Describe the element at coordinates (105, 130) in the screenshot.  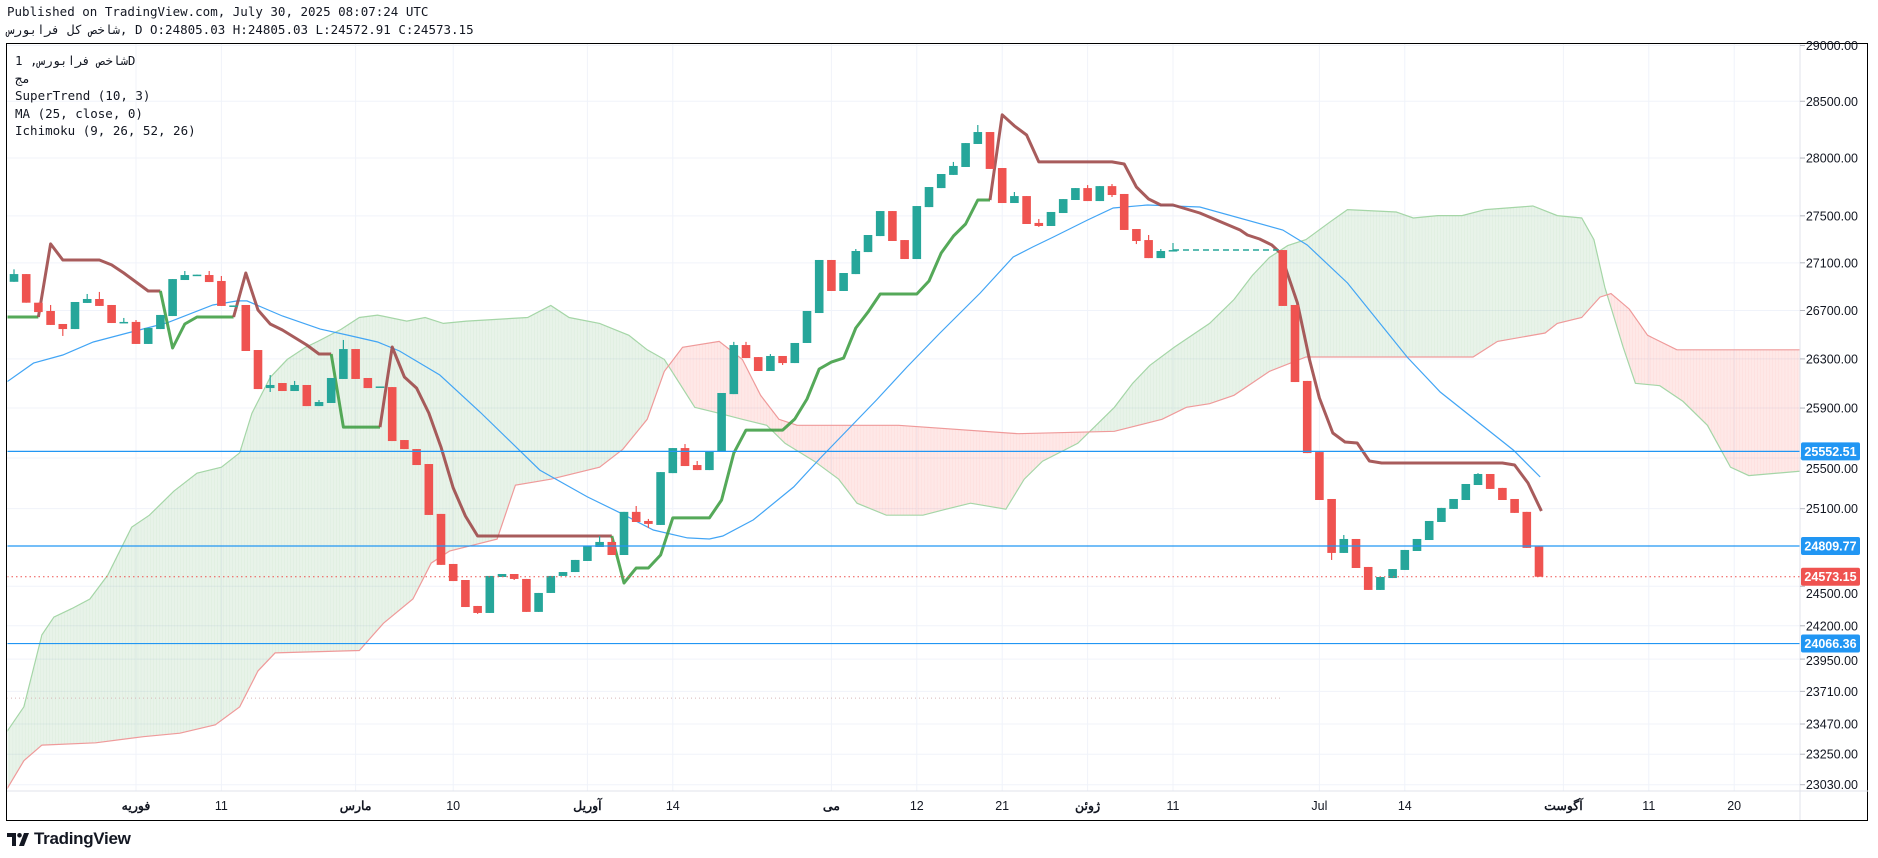
I see `legend-ichimoku: Ichimoku (9, 26, 52, 26)` at that location.